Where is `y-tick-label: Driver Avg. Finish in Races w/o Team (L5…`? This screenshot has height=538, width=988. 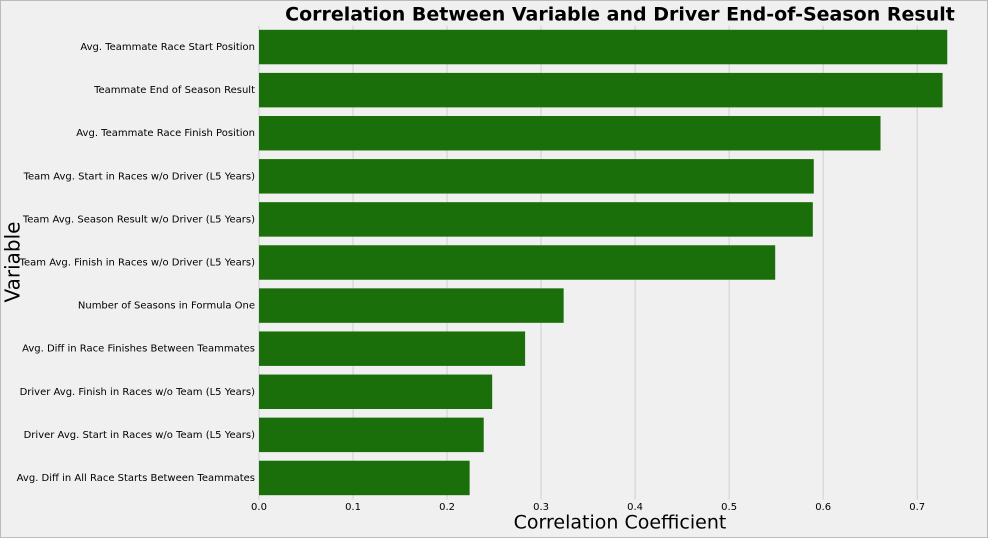
y-tick-label: Driver Avg. Finish in Races w/o Team (L5… is located at coordinates (138, 392).